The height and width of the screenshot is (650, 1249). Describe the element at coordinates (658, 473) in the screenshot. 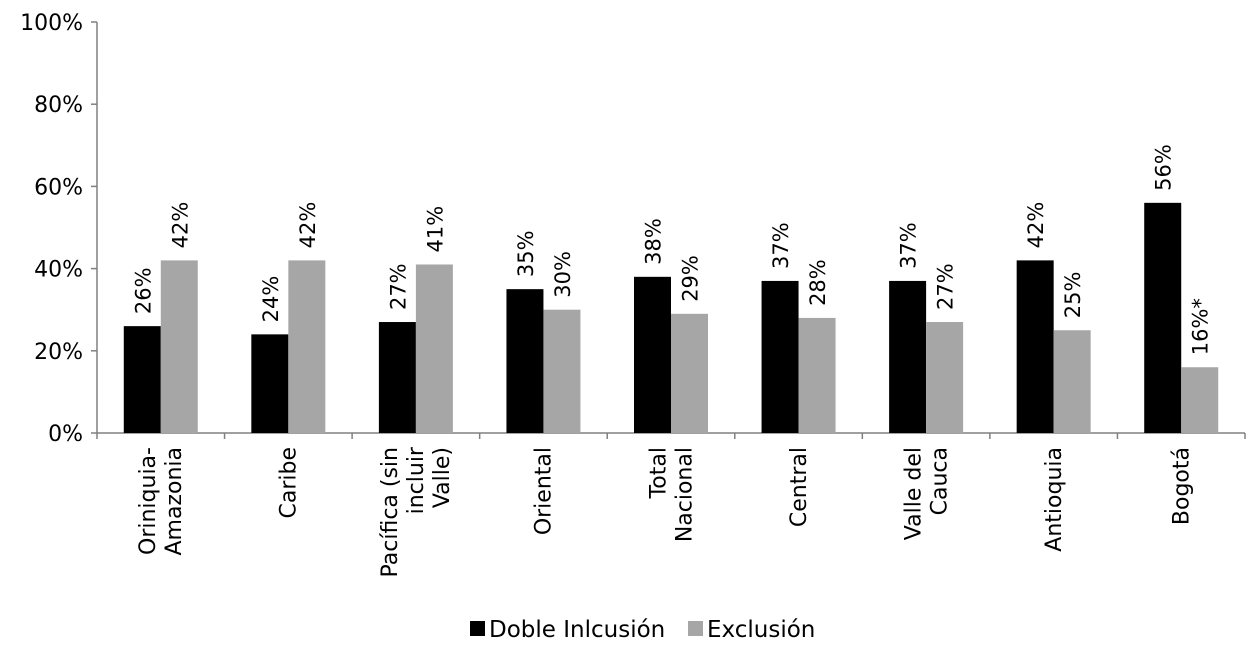

I see `category-label: Total` at that location.